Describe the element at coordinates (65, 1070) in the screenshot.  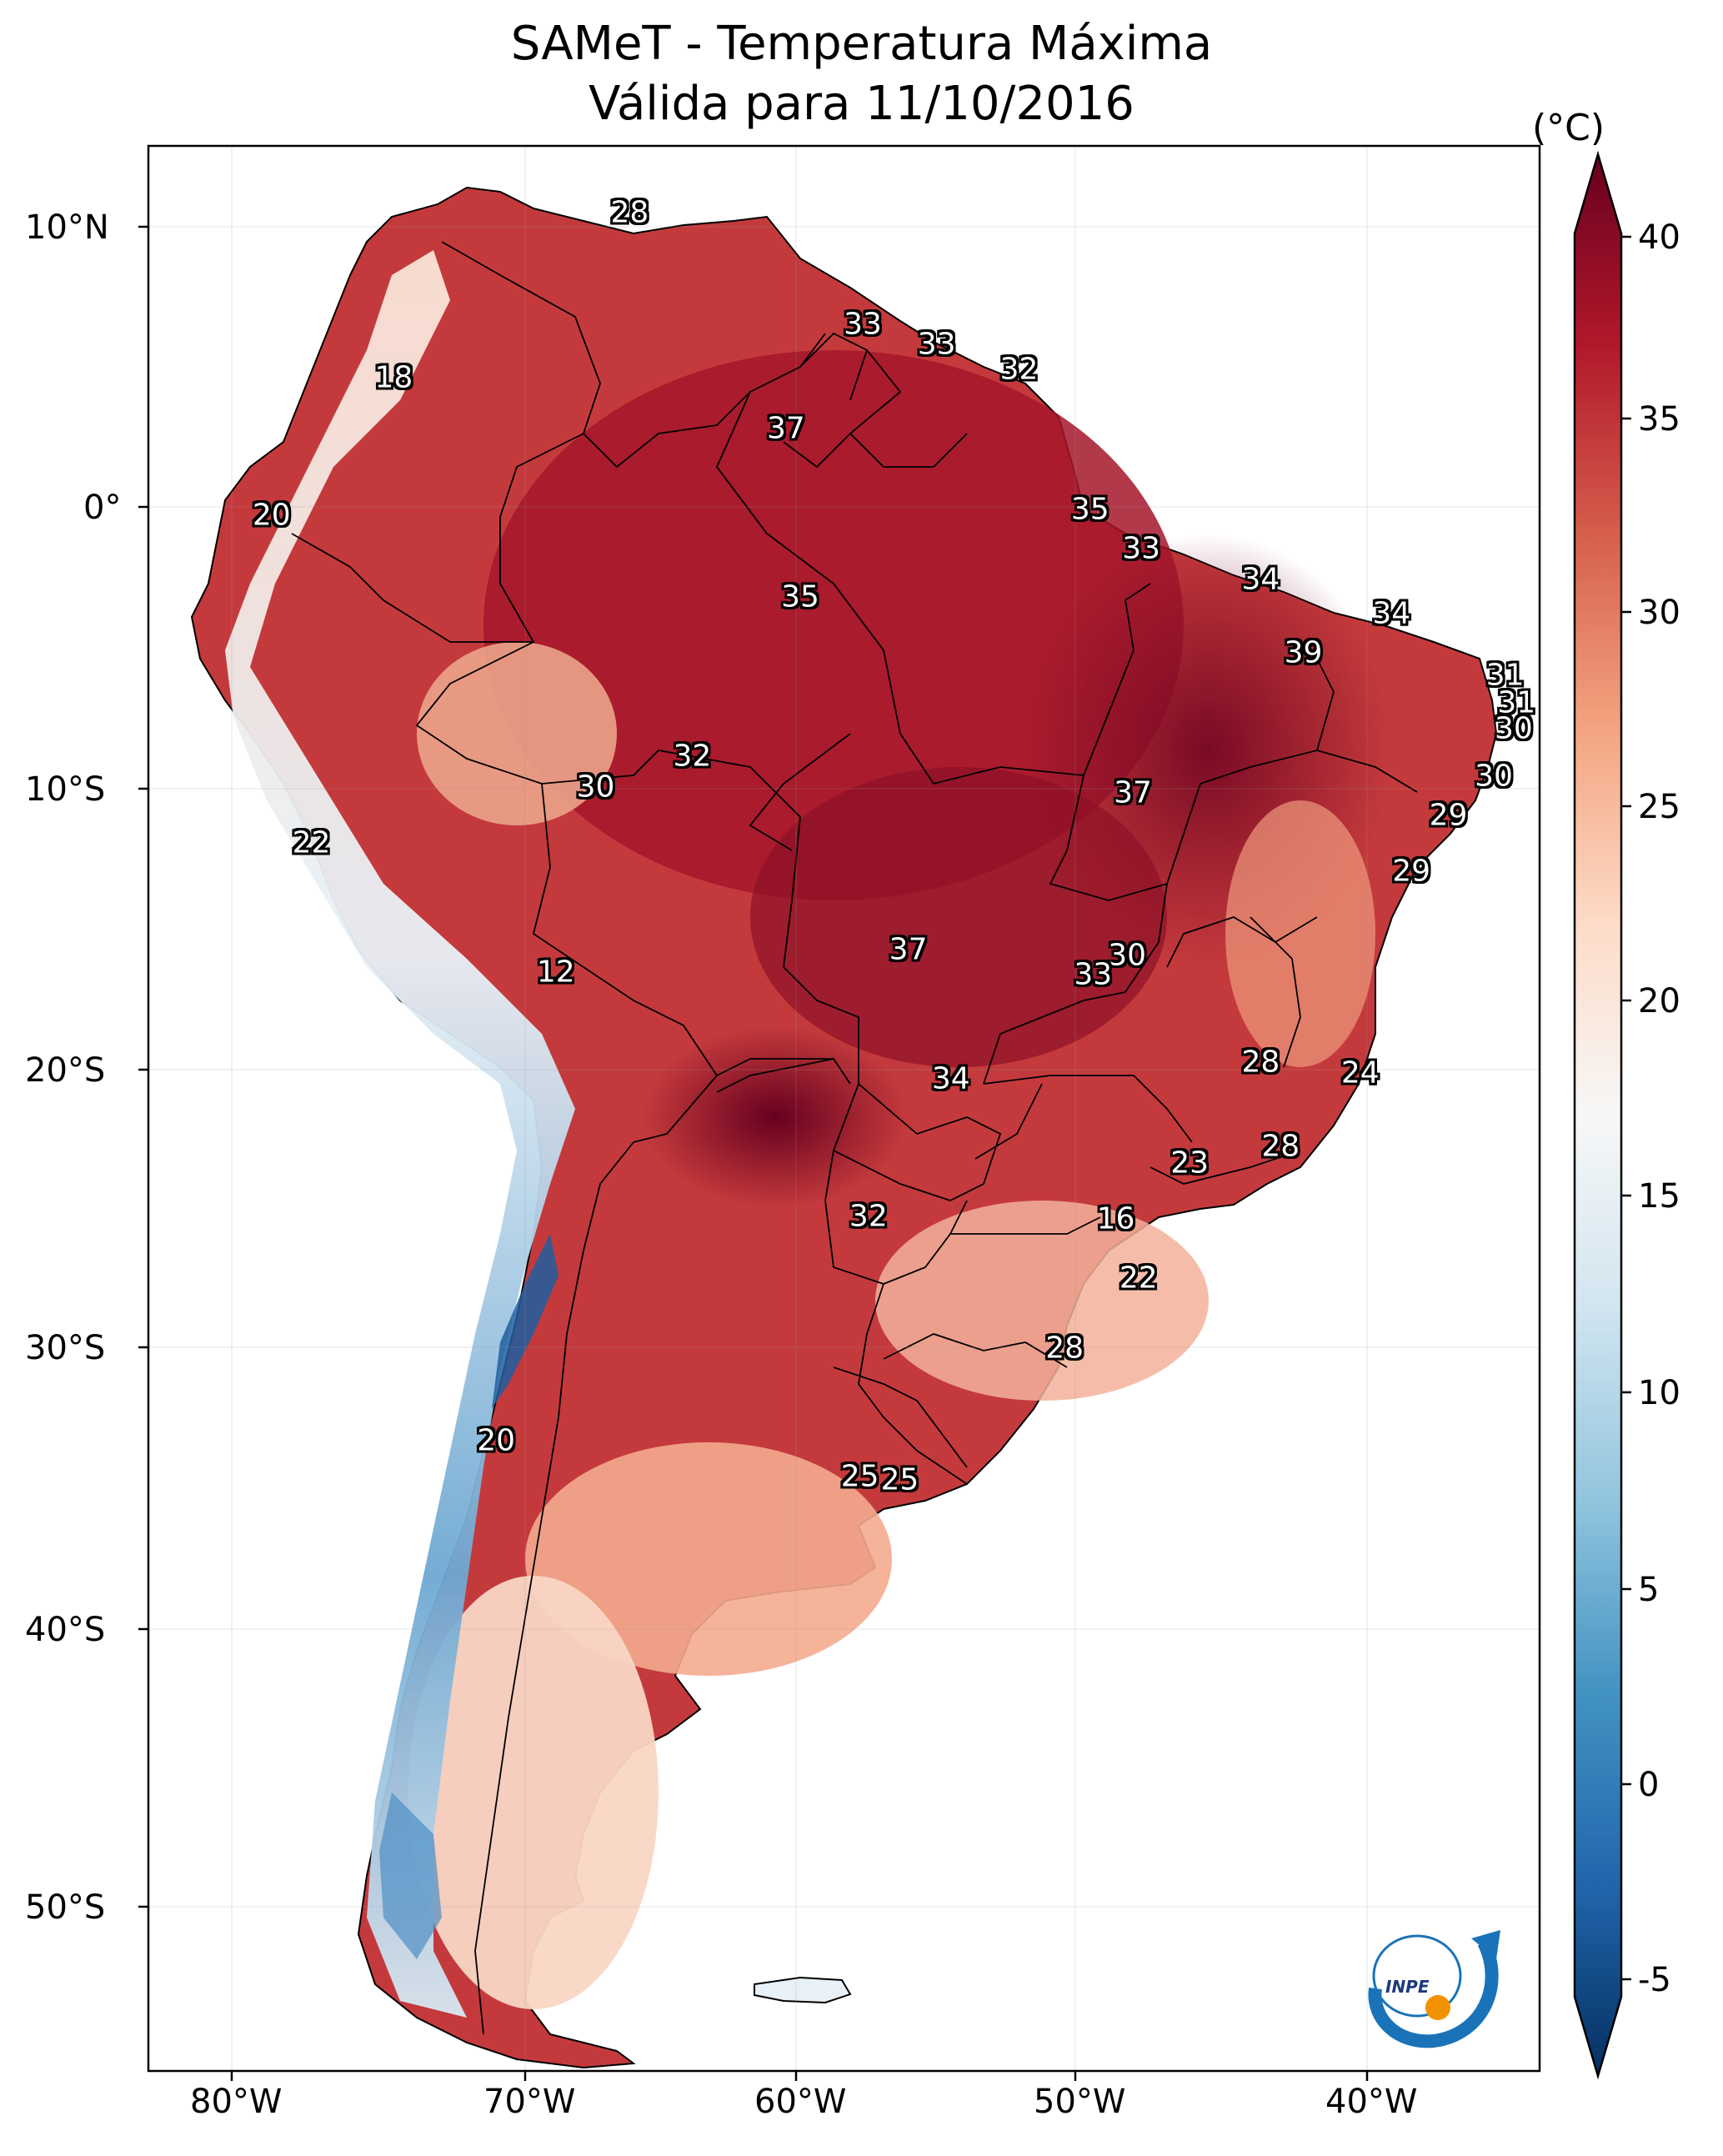
I see `lat-label-20s: 20°S` at that location.